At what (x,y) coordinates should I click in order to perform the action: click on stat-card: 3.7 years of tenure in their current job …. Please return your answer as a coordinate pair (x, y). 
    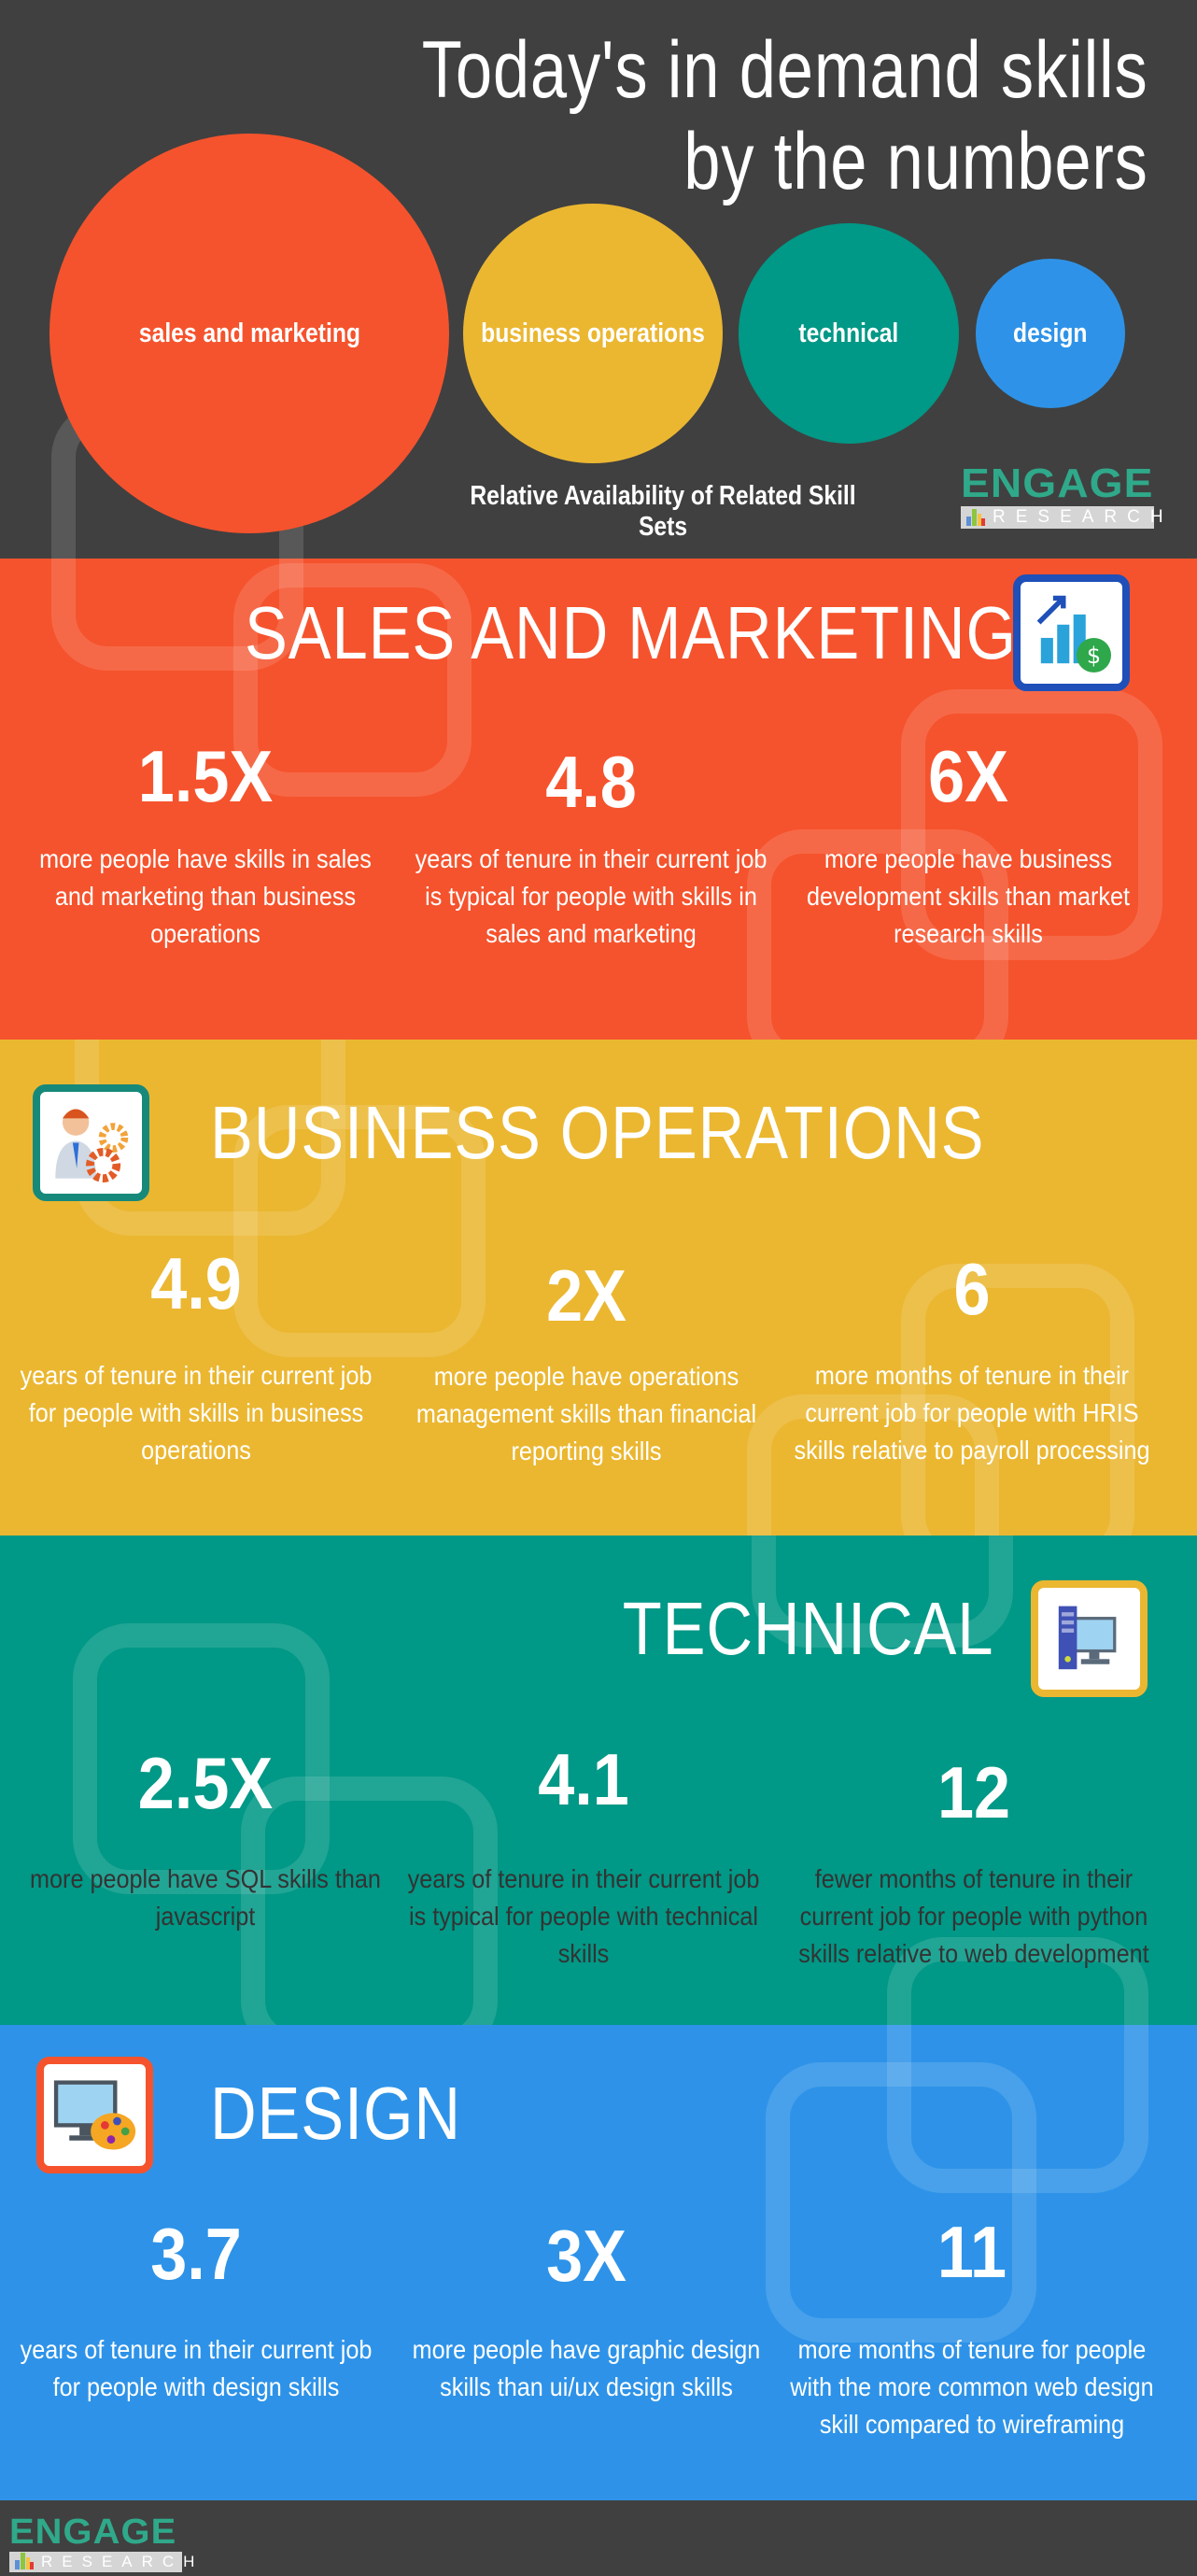
    Looking at the image, I should click on (197, 2307).